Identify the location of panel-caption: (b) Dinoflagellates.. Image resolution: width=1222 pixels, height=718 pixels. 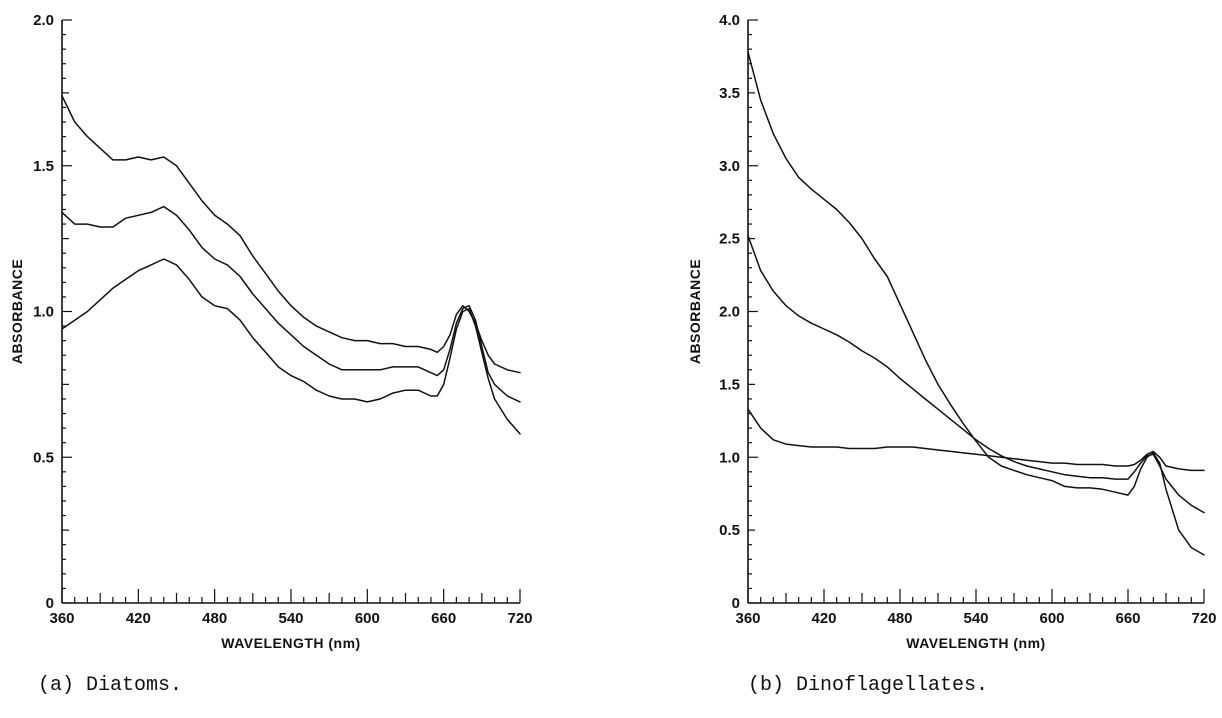
(868, 685).